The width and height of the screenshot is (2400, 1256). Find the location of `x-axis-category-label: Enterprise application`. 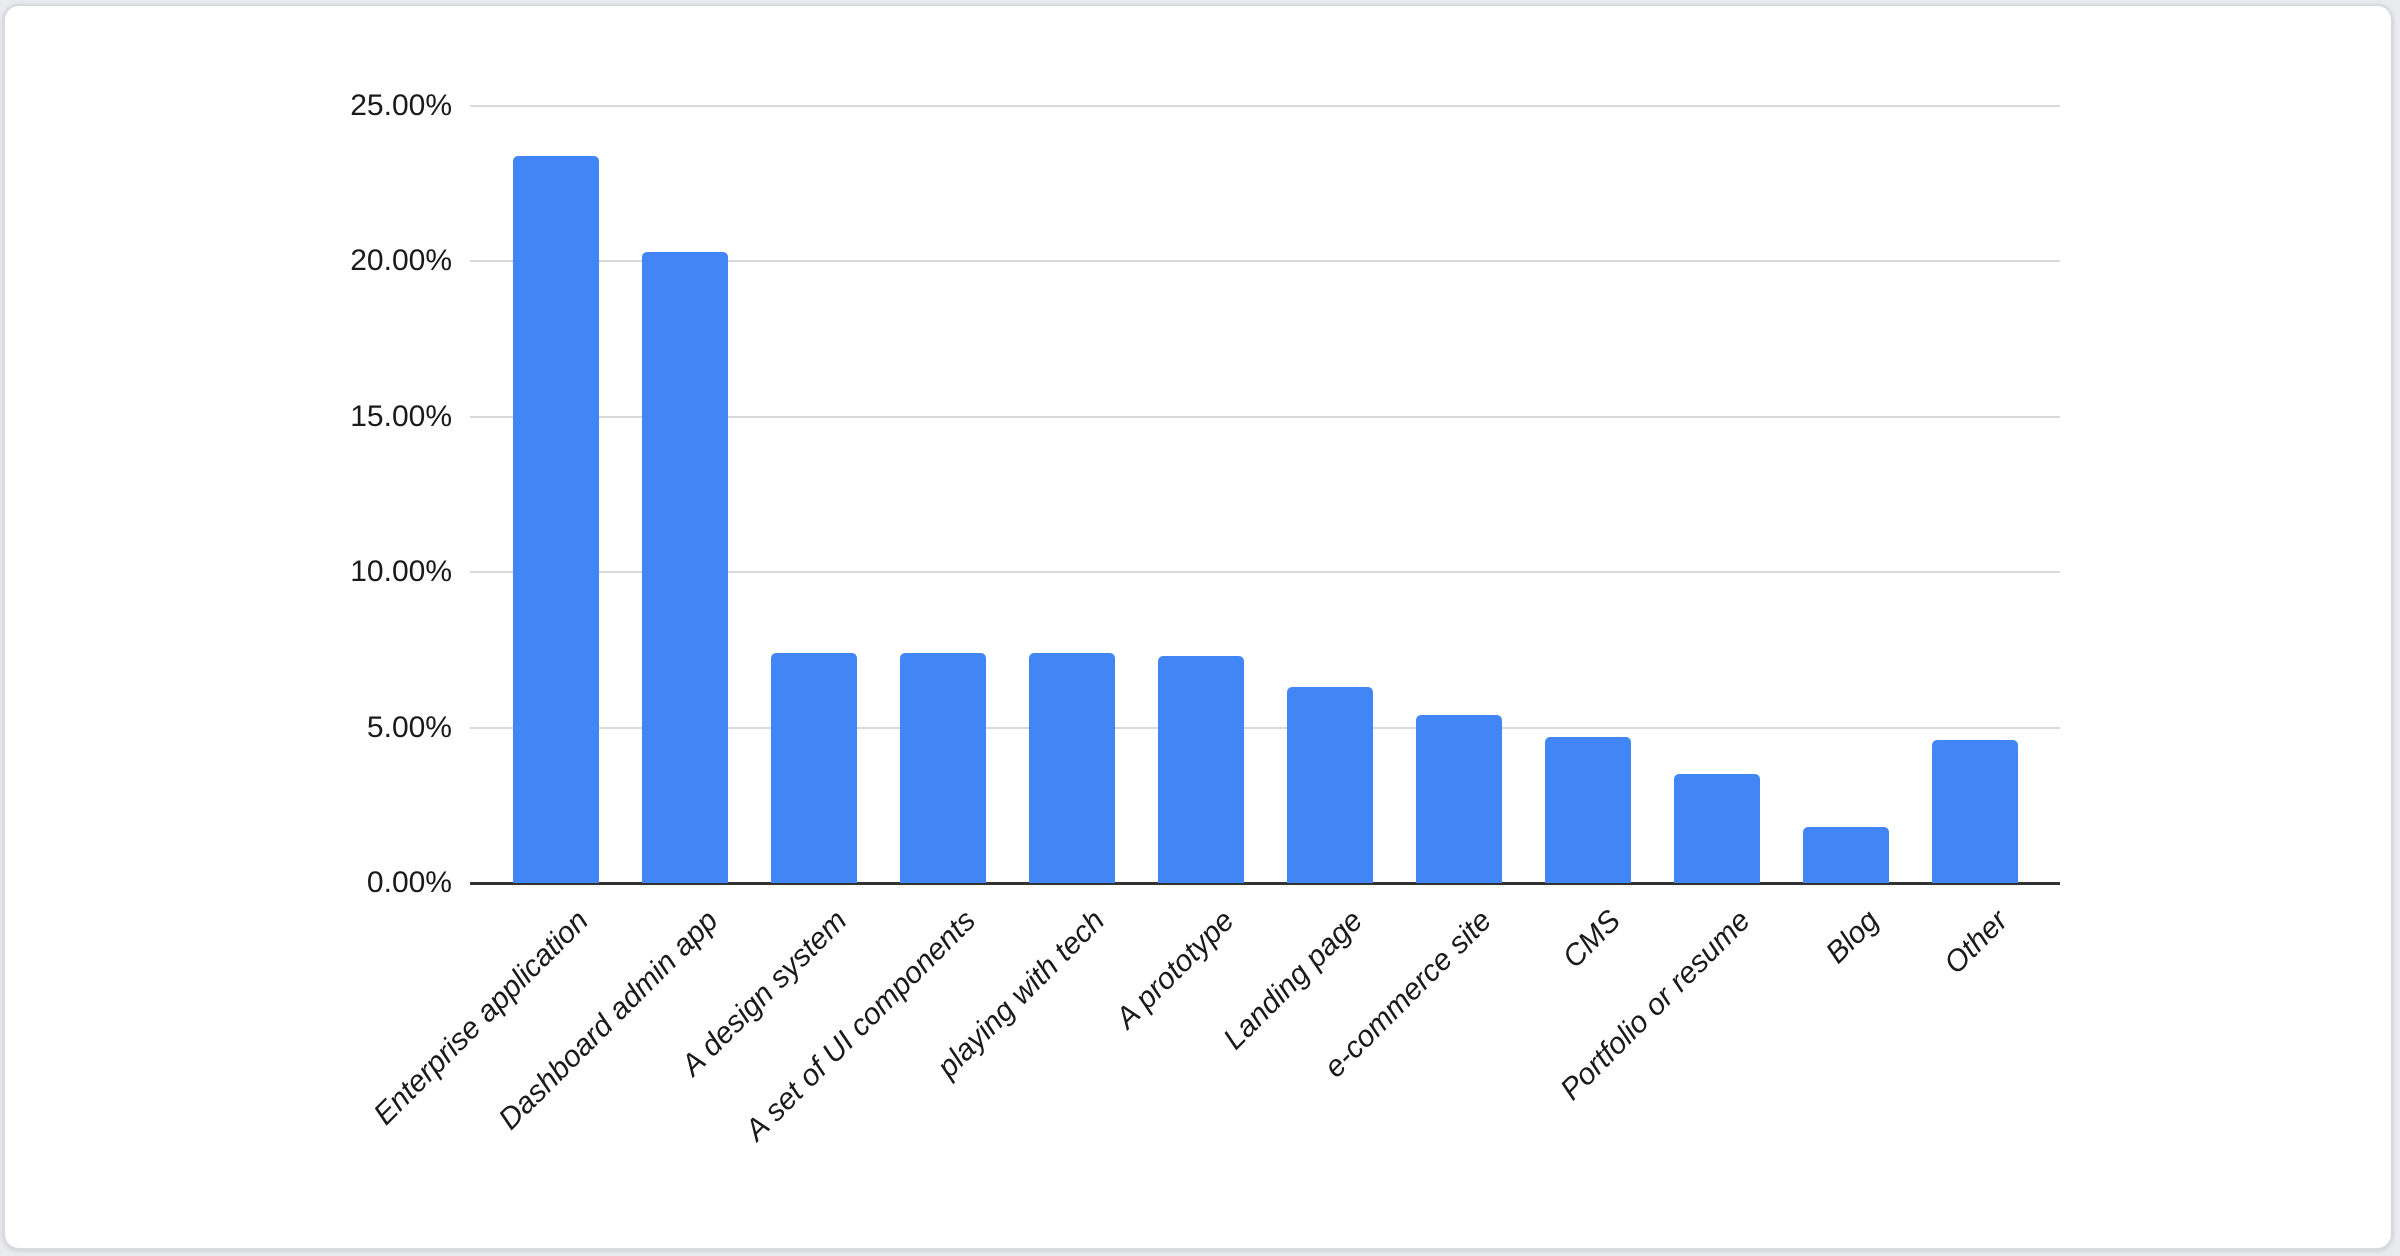

x-axis-category-label: Enterprise application is located at coordinates (481, 1018).